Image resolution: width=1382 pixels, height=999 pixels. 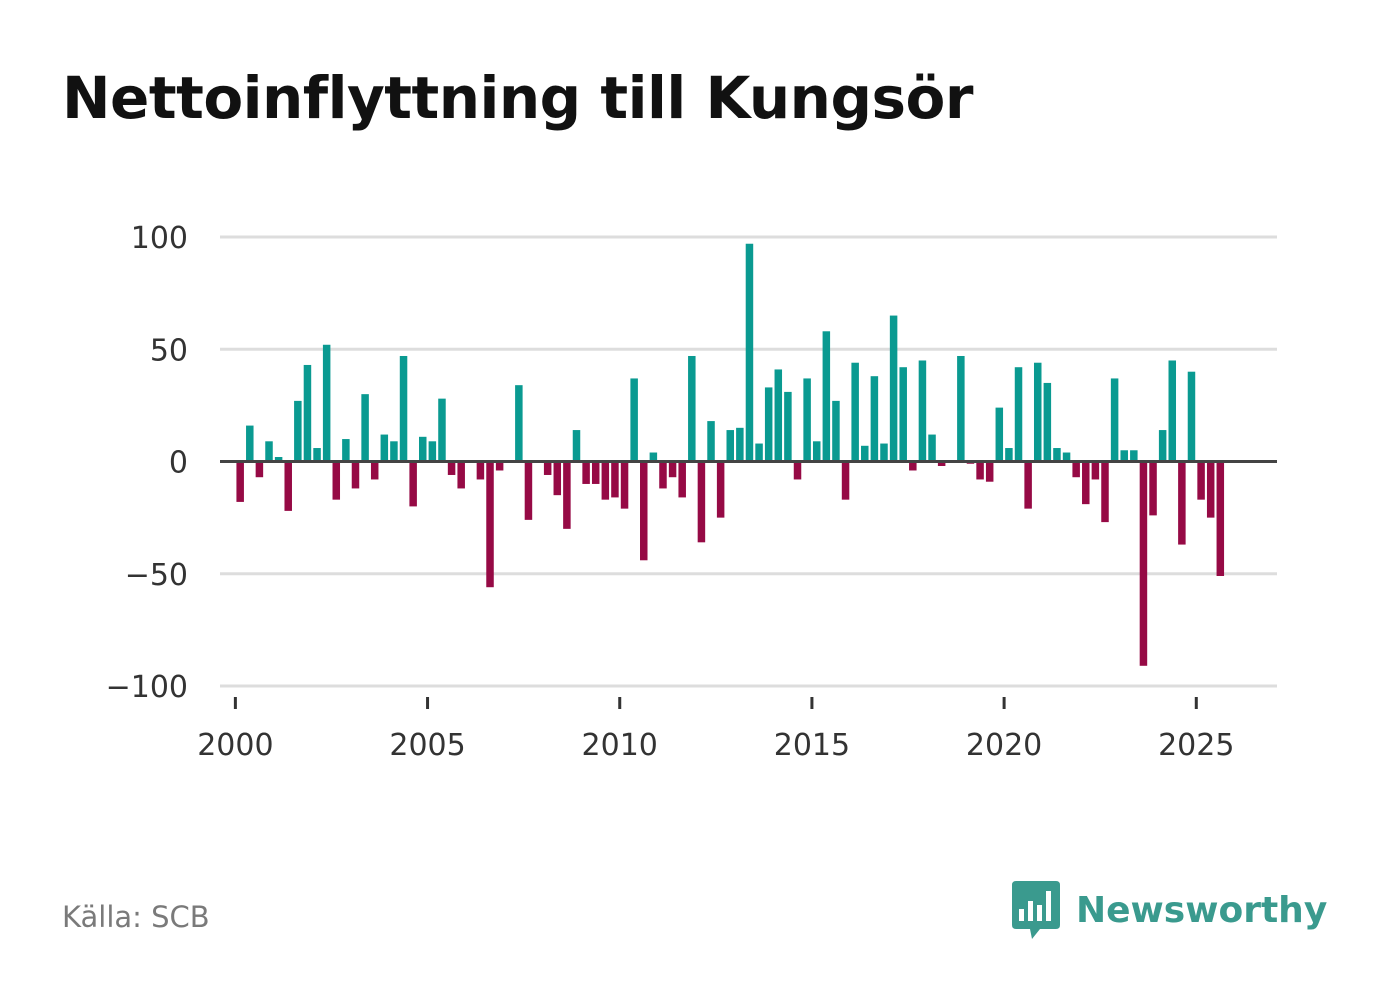 What do you see at coordinates (159, 238) in the screenshot?
I see `y-tick-label: 100` at bounding box center [159, 238].